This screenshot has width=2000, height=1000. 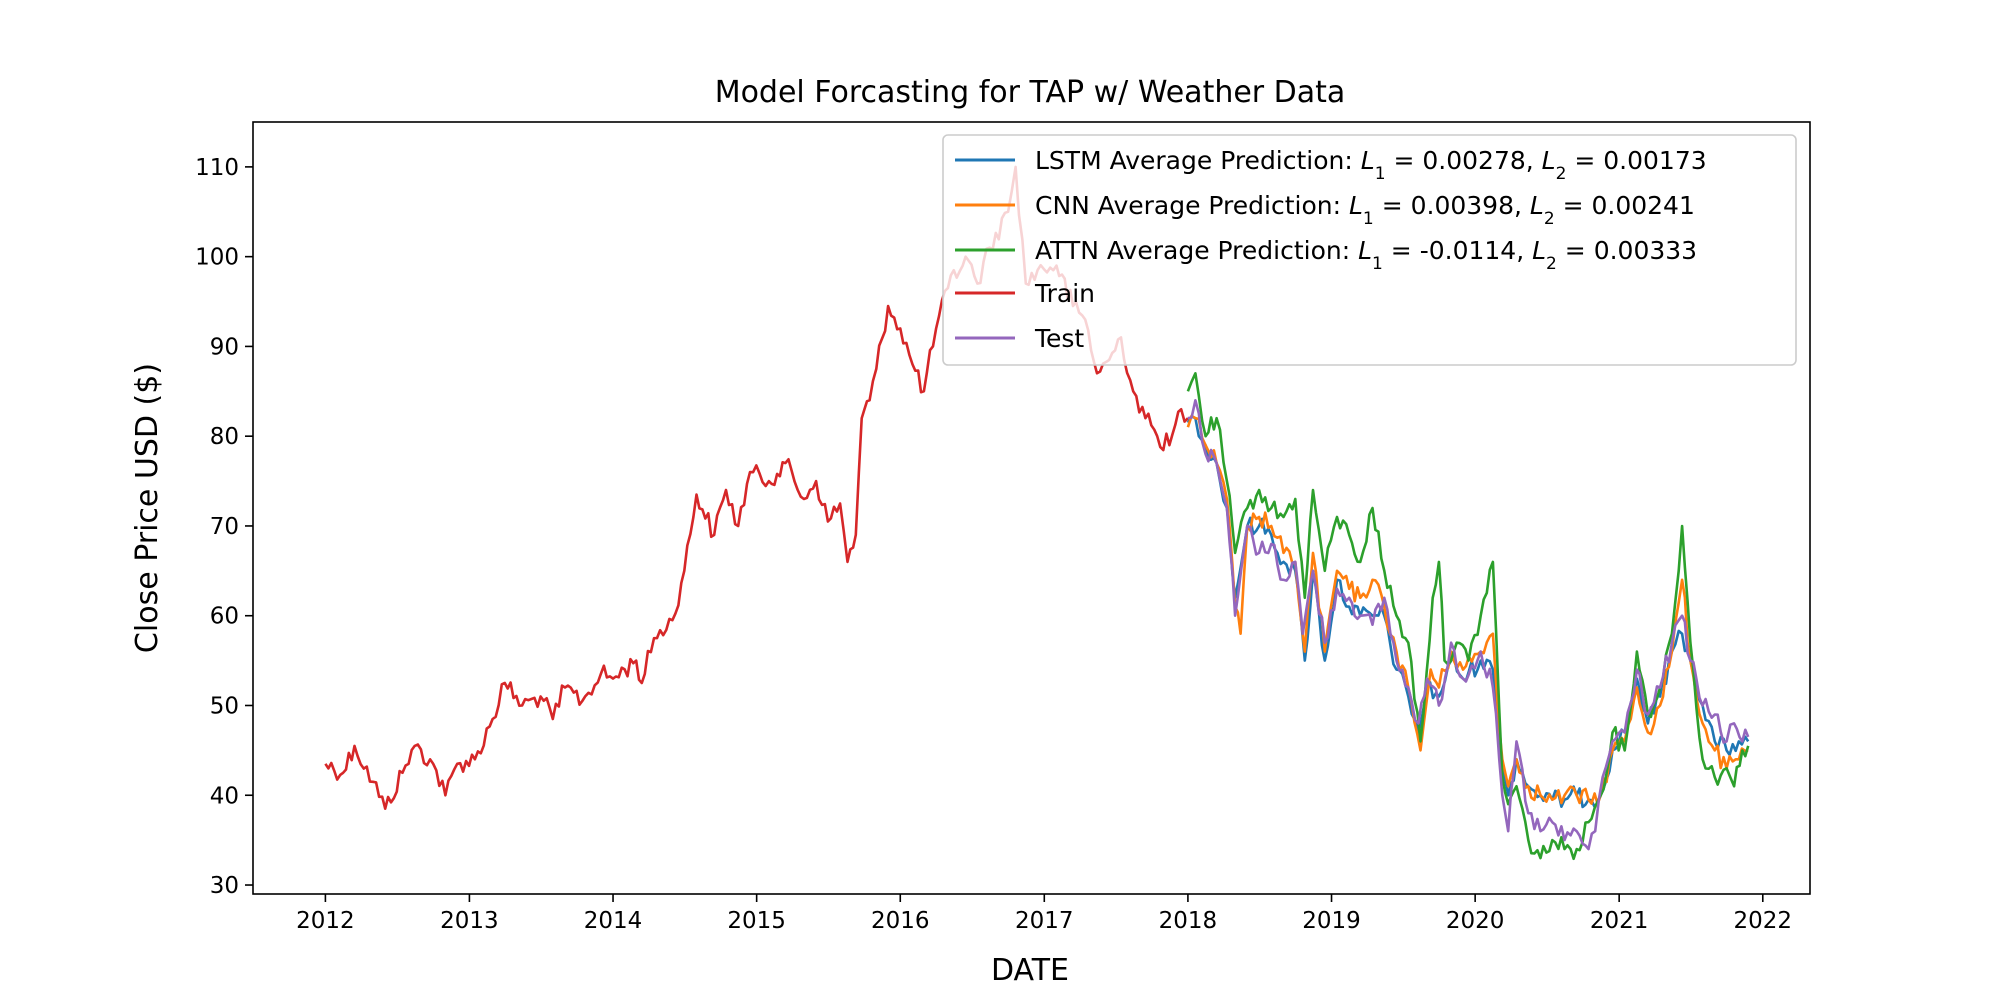 What do you see at coordinates (1331, 921) in the screenshot?
I see `x-tick-label: 2019` at bounding box center [1331, 921].